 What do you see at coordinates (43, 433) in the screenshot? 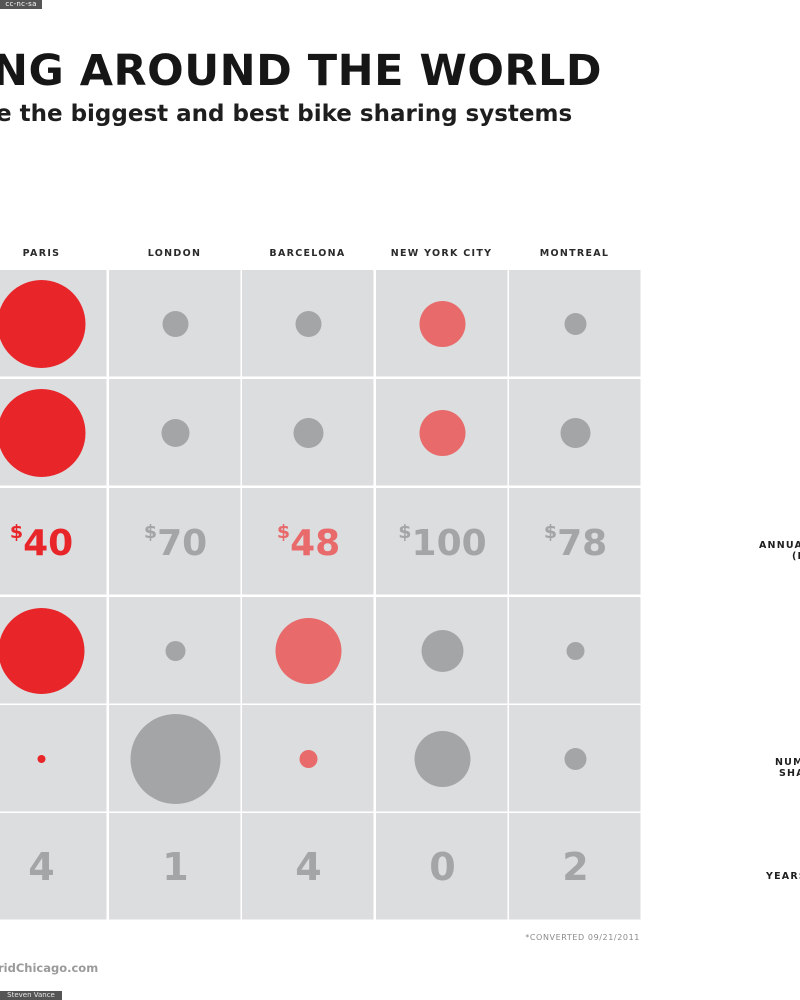
I see `bubble-row2-paris` at bounding box center [43, 433].